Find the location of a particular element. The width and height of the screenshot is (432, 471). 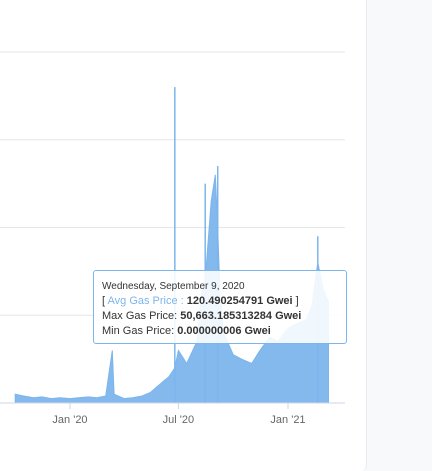

tooltip-date: Wednesday, September 9, 2020 is located at coordinates (173, 286).